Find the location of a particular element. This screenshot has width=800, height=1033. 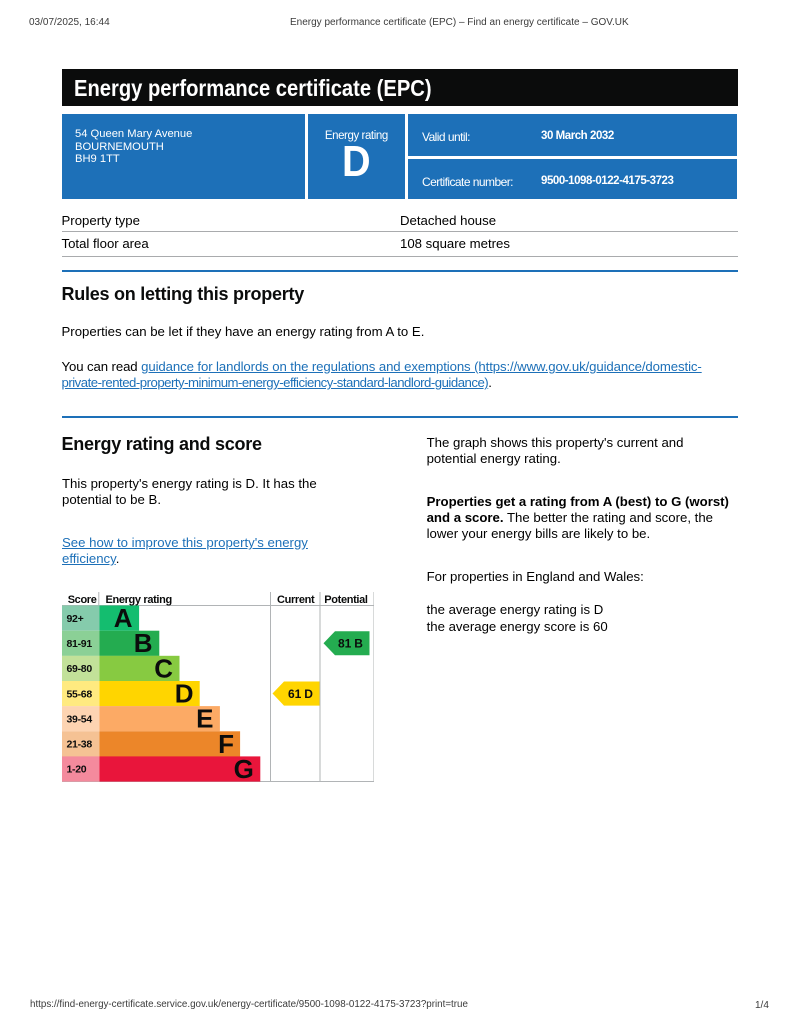

svg-text: 69-80 is located at coordinates (79, 669).